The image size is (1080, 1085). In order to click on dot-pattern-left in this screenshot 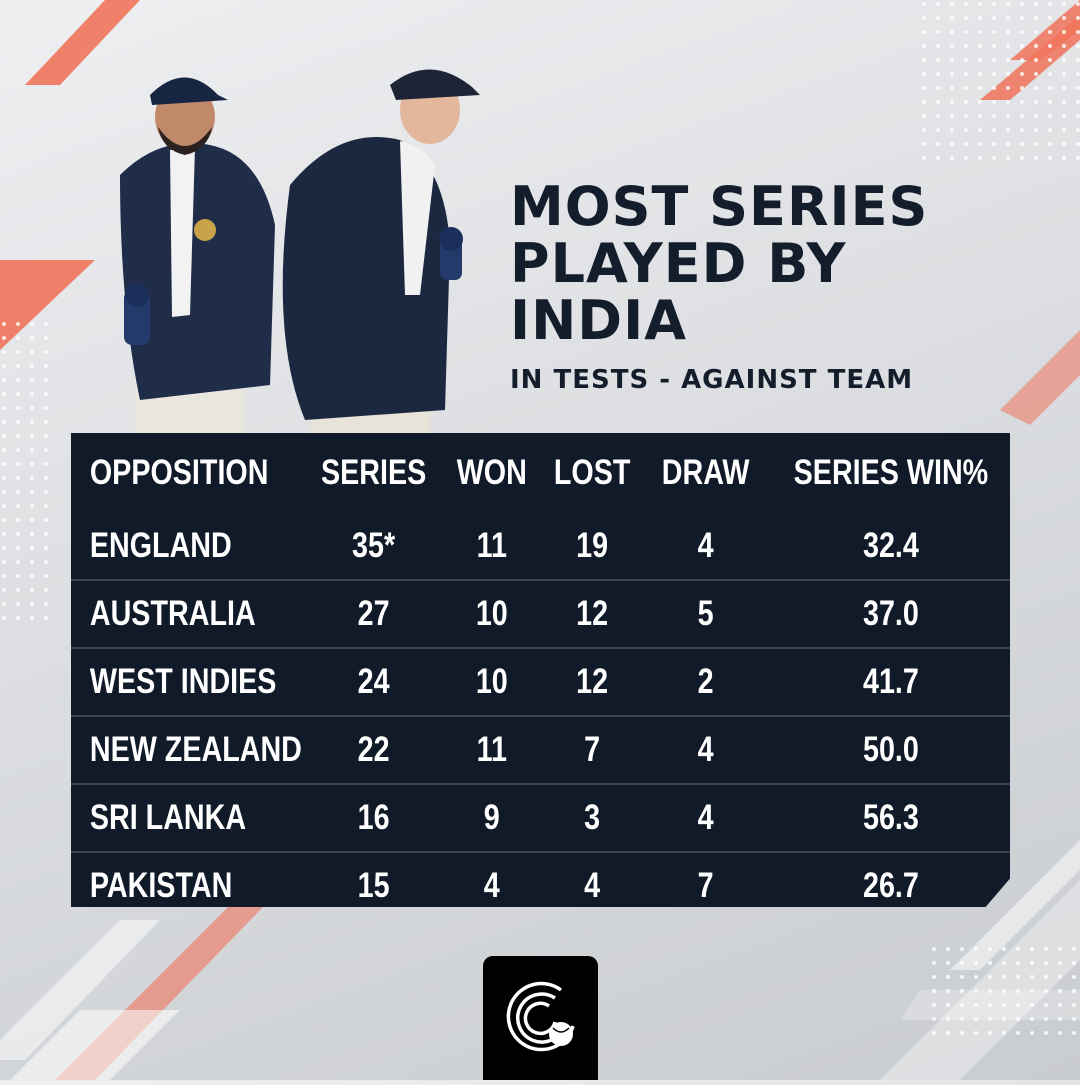, I will do `click(27, 470)`.